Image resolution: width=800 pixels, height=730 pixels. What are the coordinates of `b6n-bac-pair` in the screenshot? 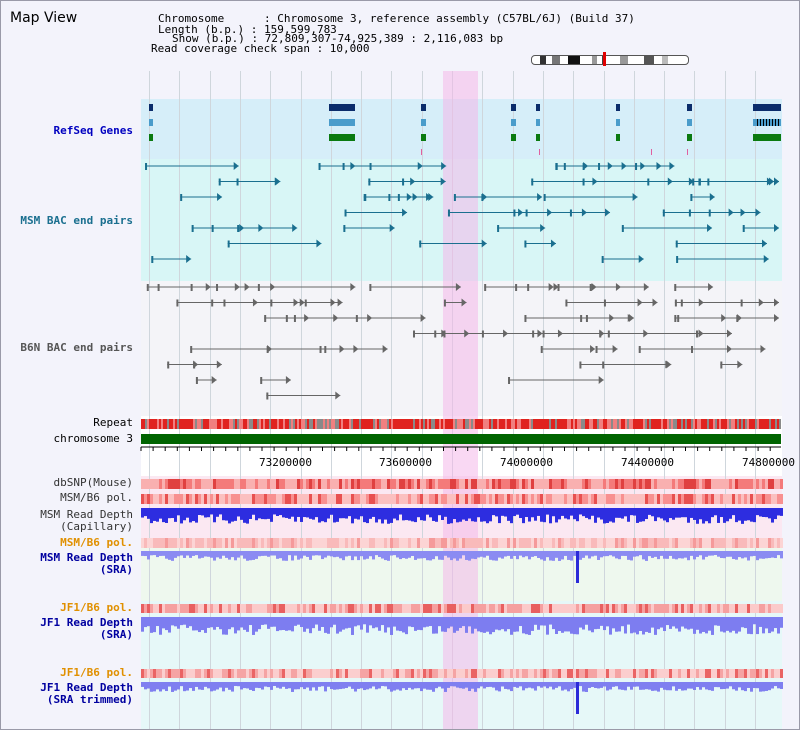 It's located at (741, 303).